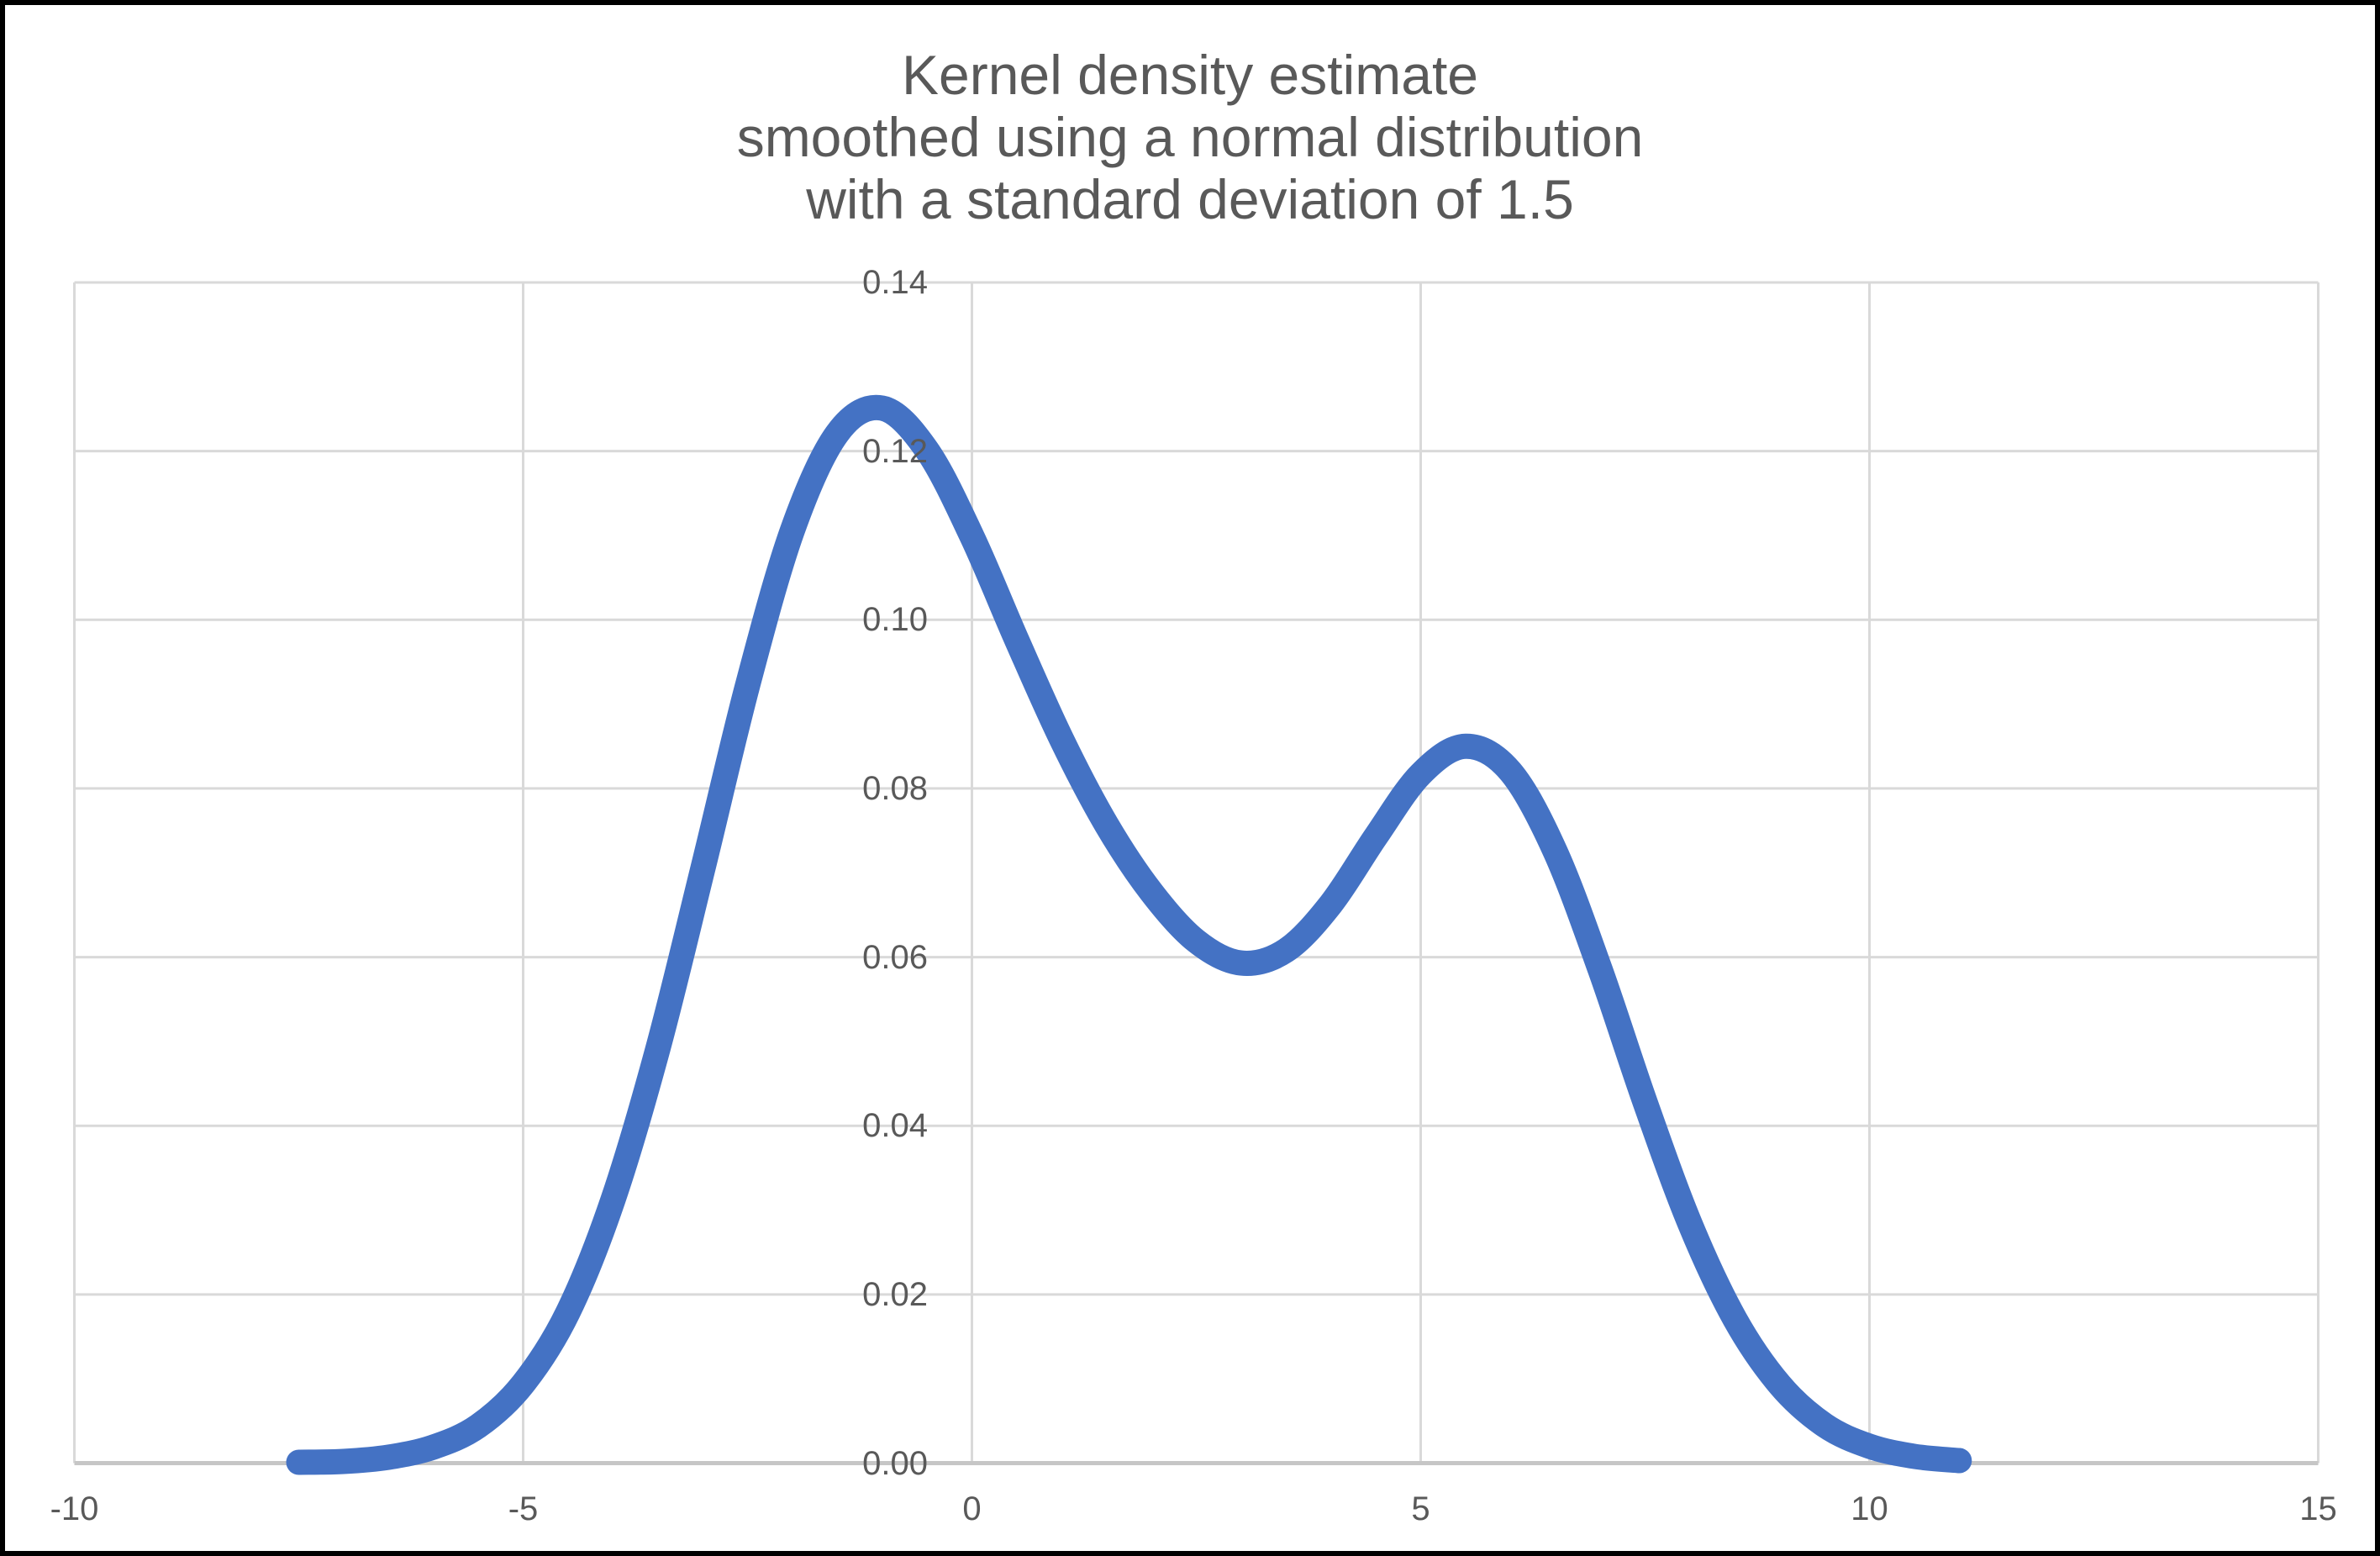  What do you see at coordinates (1869, 1508) in the screenshot?
I see `x-axis-tick-label: 10` at bounding box center [1869, 1508].